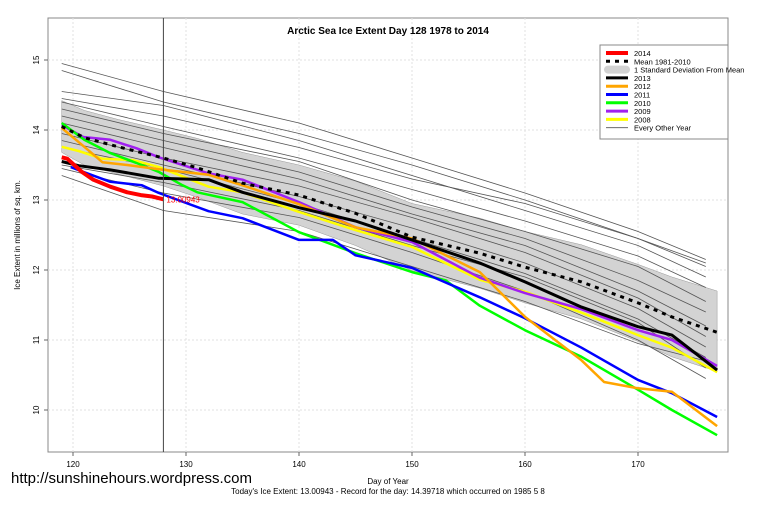 The width and height of the screenshot is (760, 506). Describe the element at coordinates (412, 464) in the screenshot. I see `x-tick-label: 150` at that location.